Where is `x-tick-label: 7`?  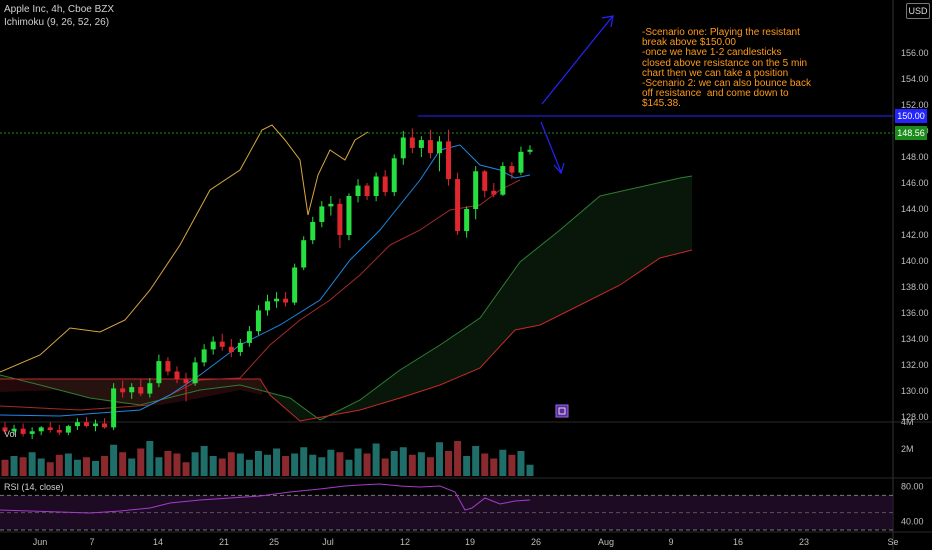 x-tick-label: 7 is located at coordinates (91, 542).